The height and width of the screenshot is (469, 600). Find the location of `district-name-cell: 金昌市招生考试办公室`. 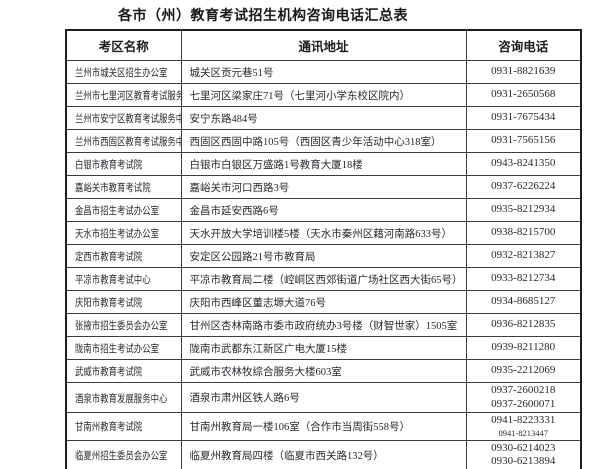

district-name-cell: 金昌市招生考试办公室 is located at coordinates (123, 210).